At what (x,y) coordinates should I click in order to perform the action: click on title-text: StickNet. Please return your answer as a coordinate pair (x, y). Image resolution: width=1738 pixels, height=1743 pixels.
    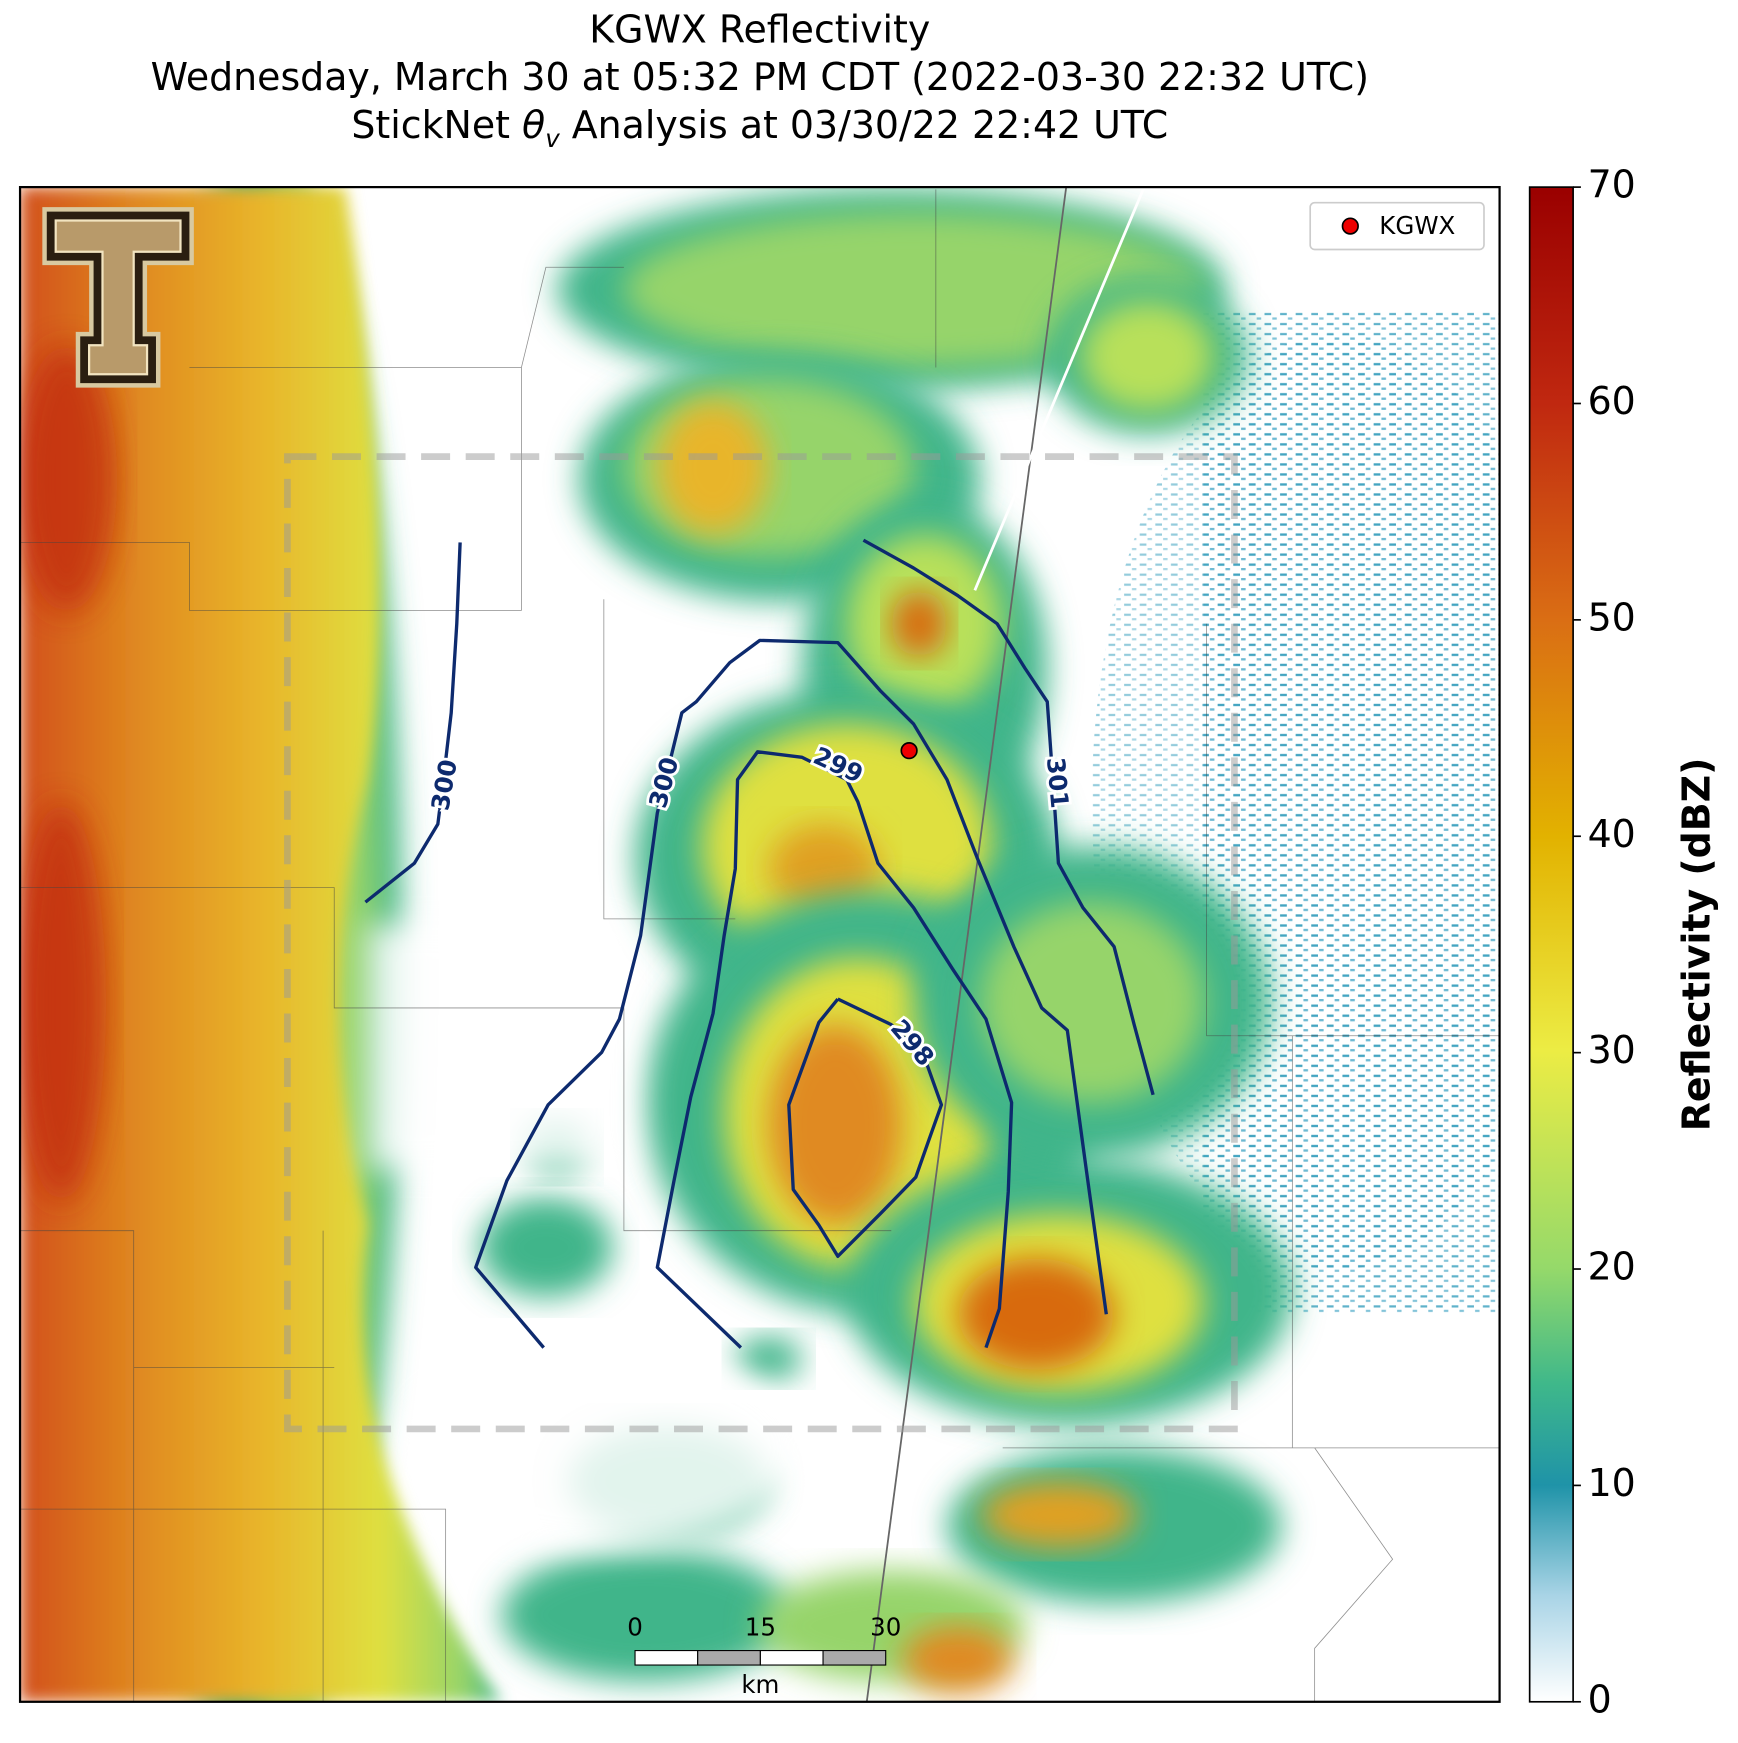
    Looking at the image, I should click on (436, 125).